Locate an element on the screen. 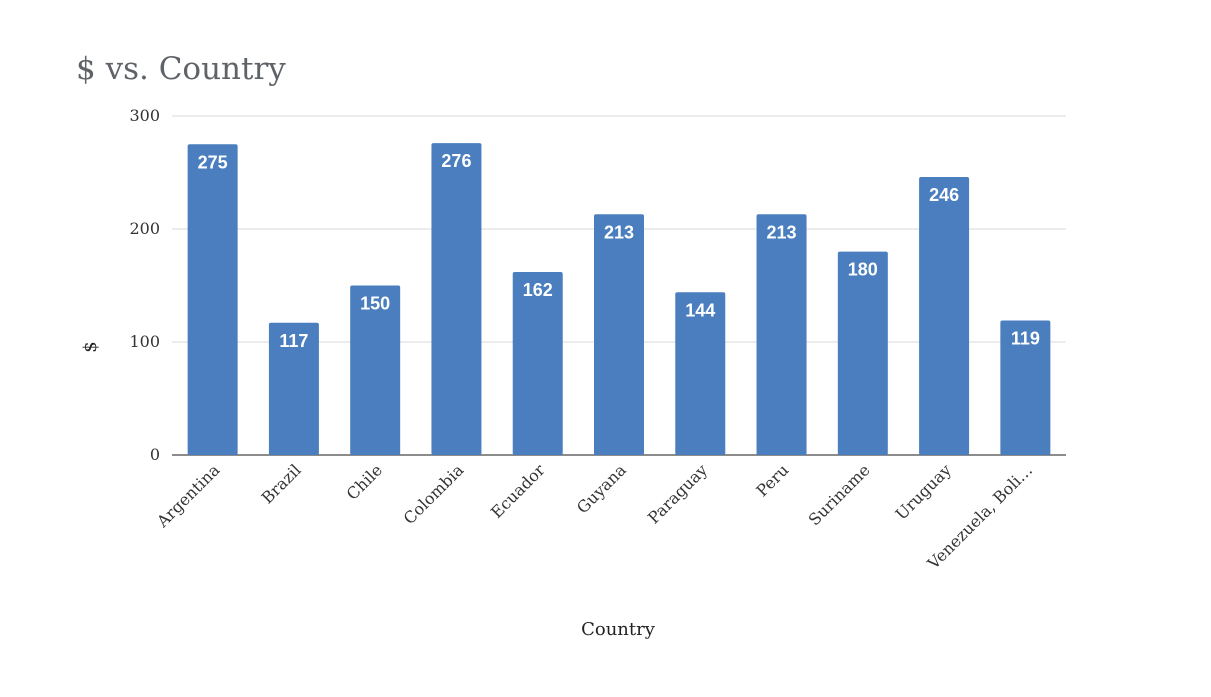 Image resolution: width=1211 pixels, height=697 pixels. x-tick-label: Colombia is located at coordinates (434, 494).